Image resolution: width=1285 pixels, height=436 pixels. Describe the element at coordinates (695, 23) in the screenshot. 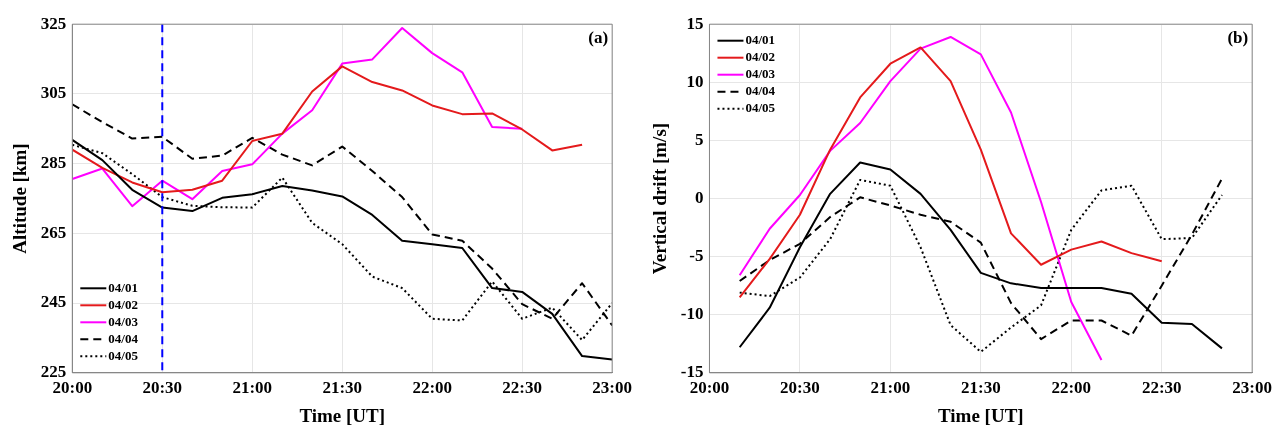

I see `y-tick-label: 15` at that location.